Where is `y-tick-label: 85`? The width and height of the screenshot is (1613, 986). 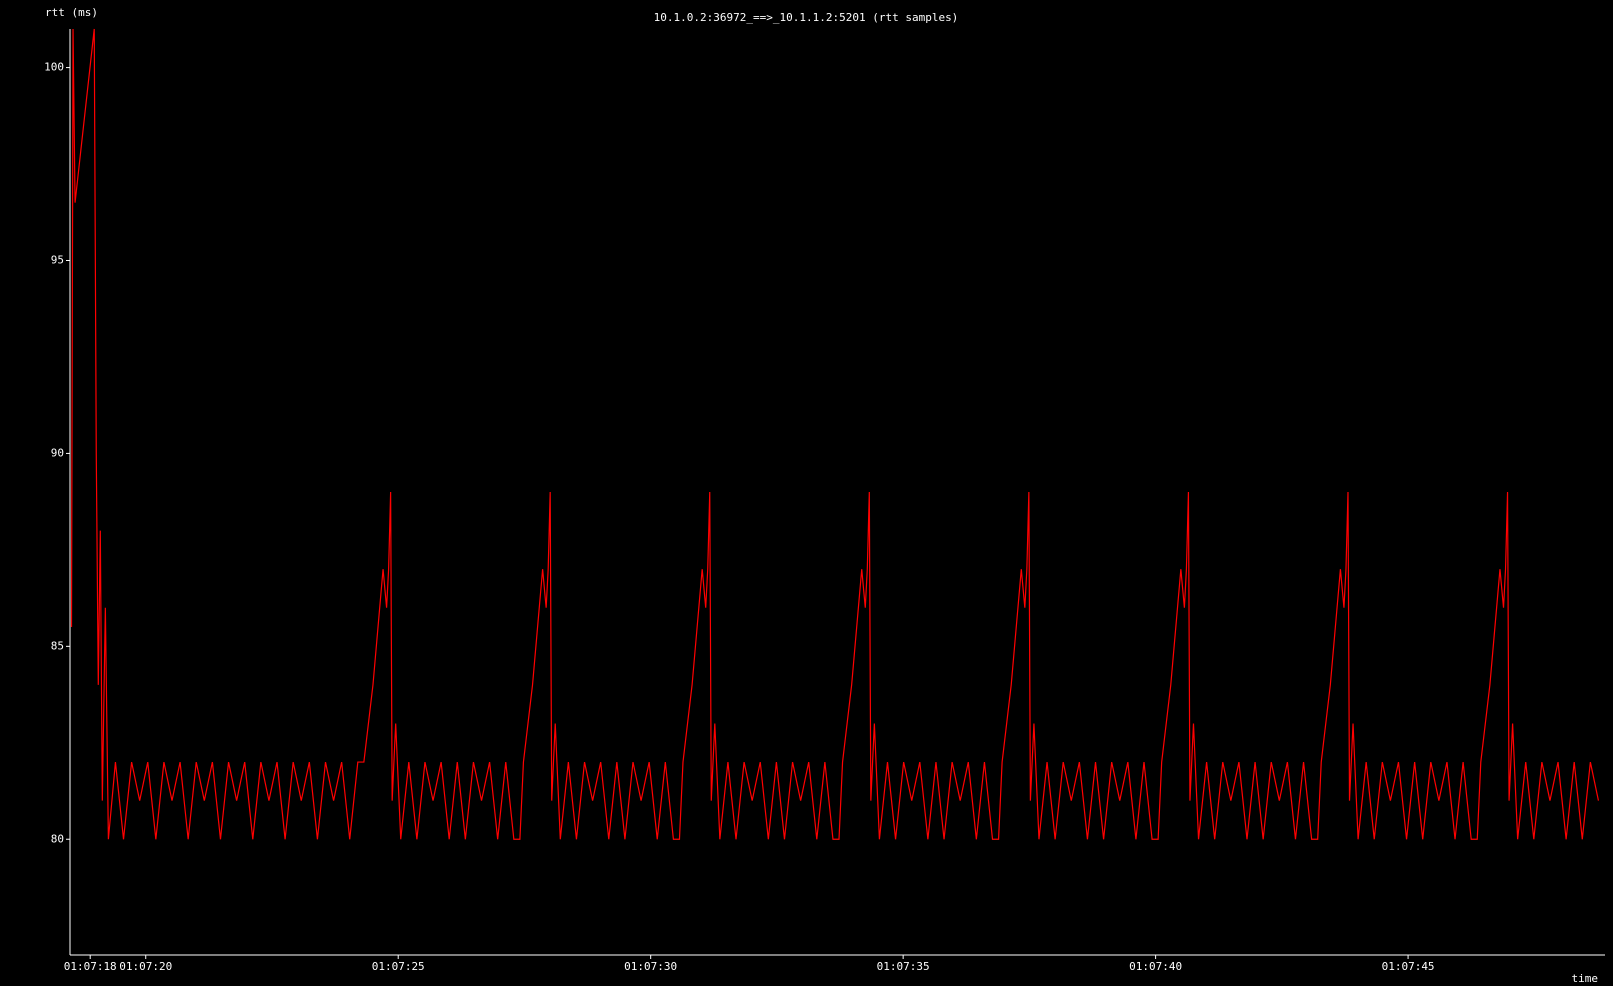 y-tick-label: 85 is located at coordinates (57, 645).